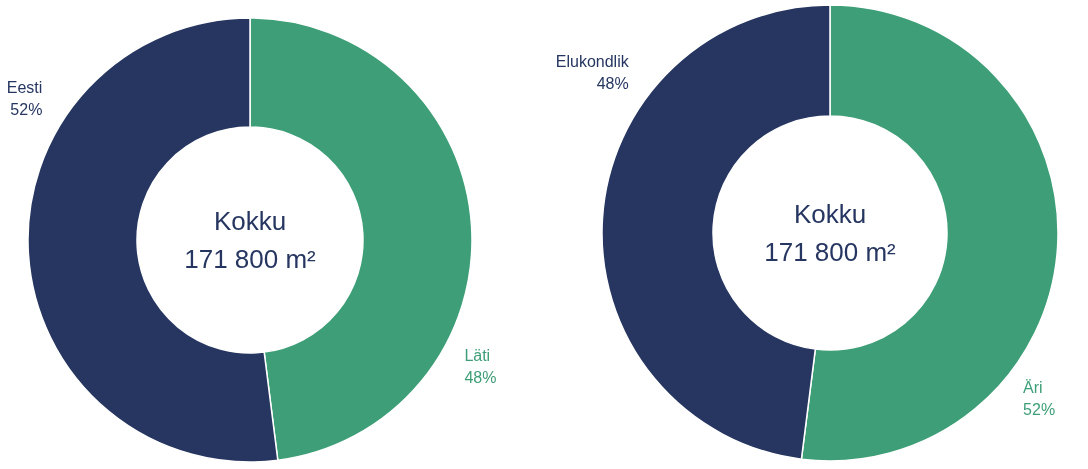  Describe the element at coordinates (1033, 388) in the screenshot. I see `slice-label: Äri` at that location.